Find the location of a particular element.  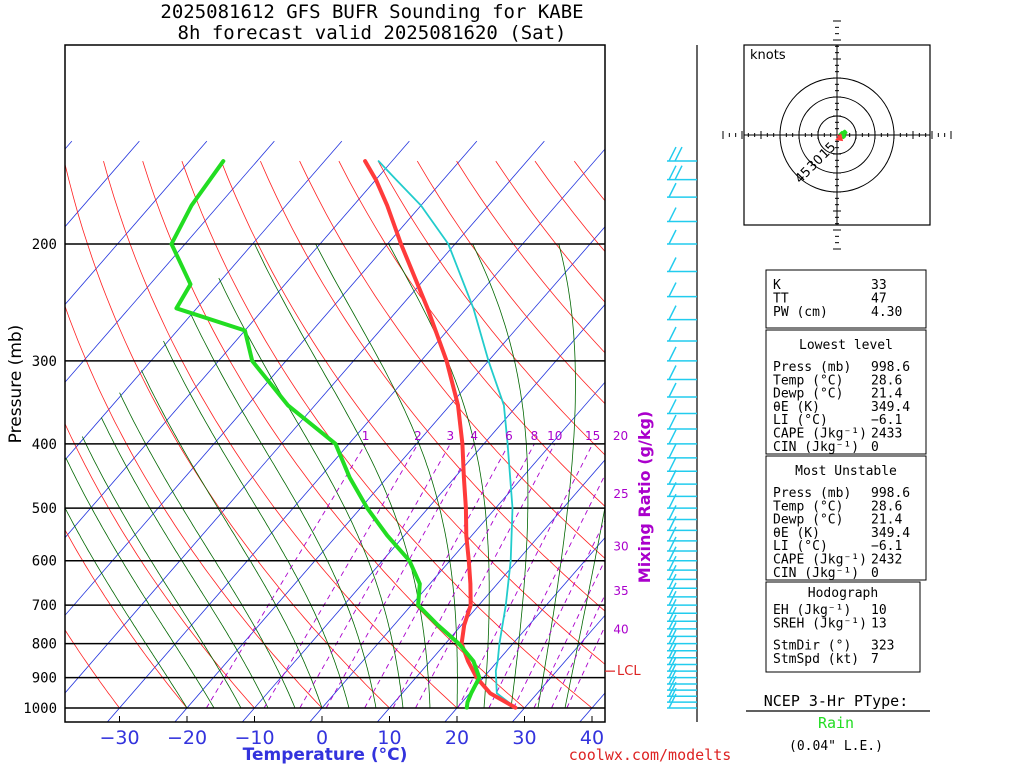

index-label: CAPE (Jkg⁻¹) is located at coordinates (820, 434).